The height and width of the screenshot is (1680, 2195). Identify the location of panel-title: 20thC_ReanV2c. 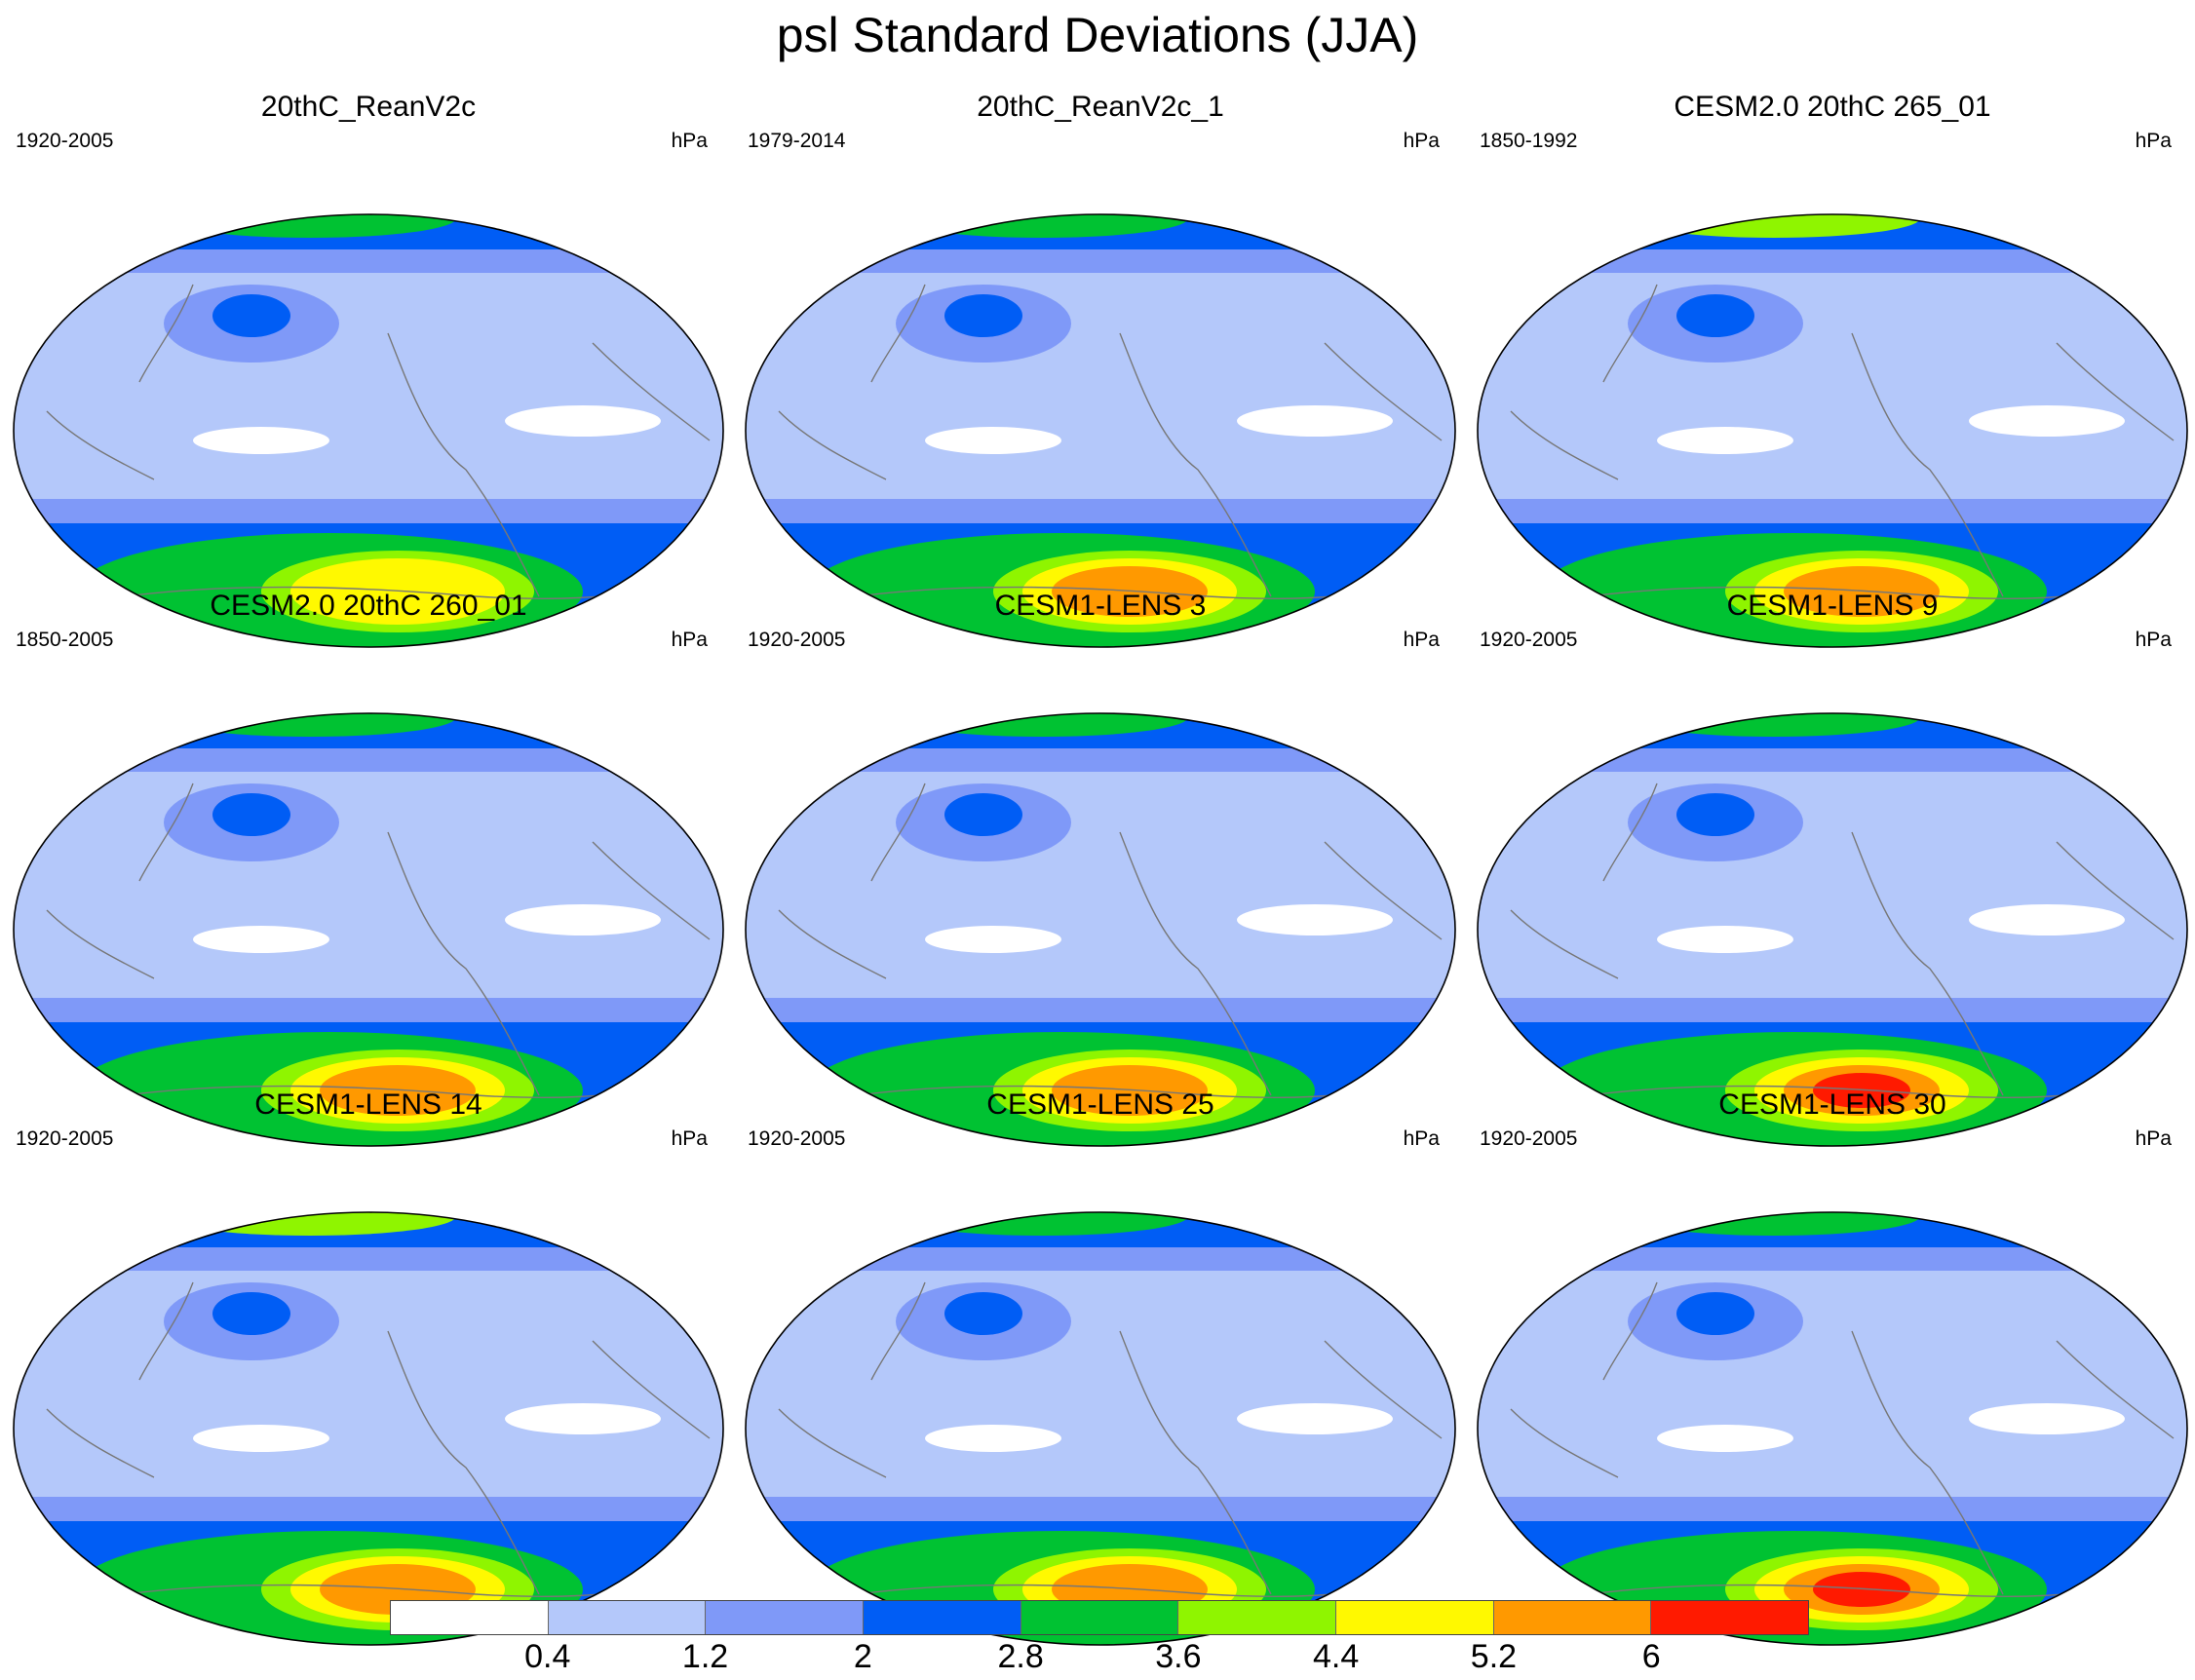
(368, 107).